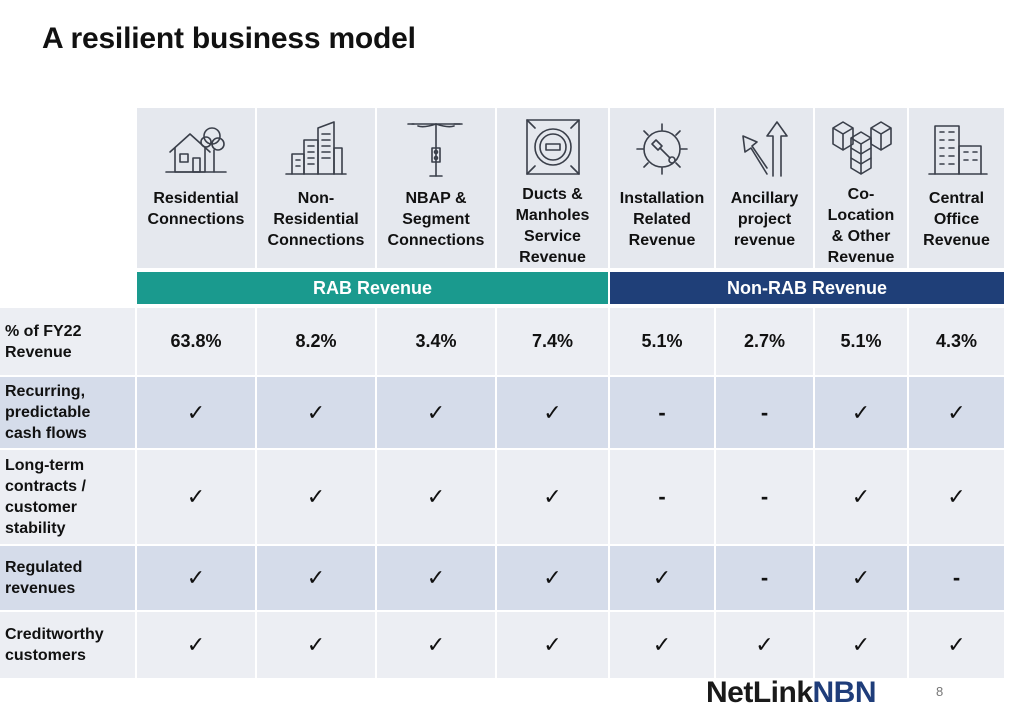 Image resolution: width=1024 pixels, height=726 pixels. Describe the element at coordinates (662, 219) in the screenshot. I see `column-label: Installation Related Revenue` at that location.